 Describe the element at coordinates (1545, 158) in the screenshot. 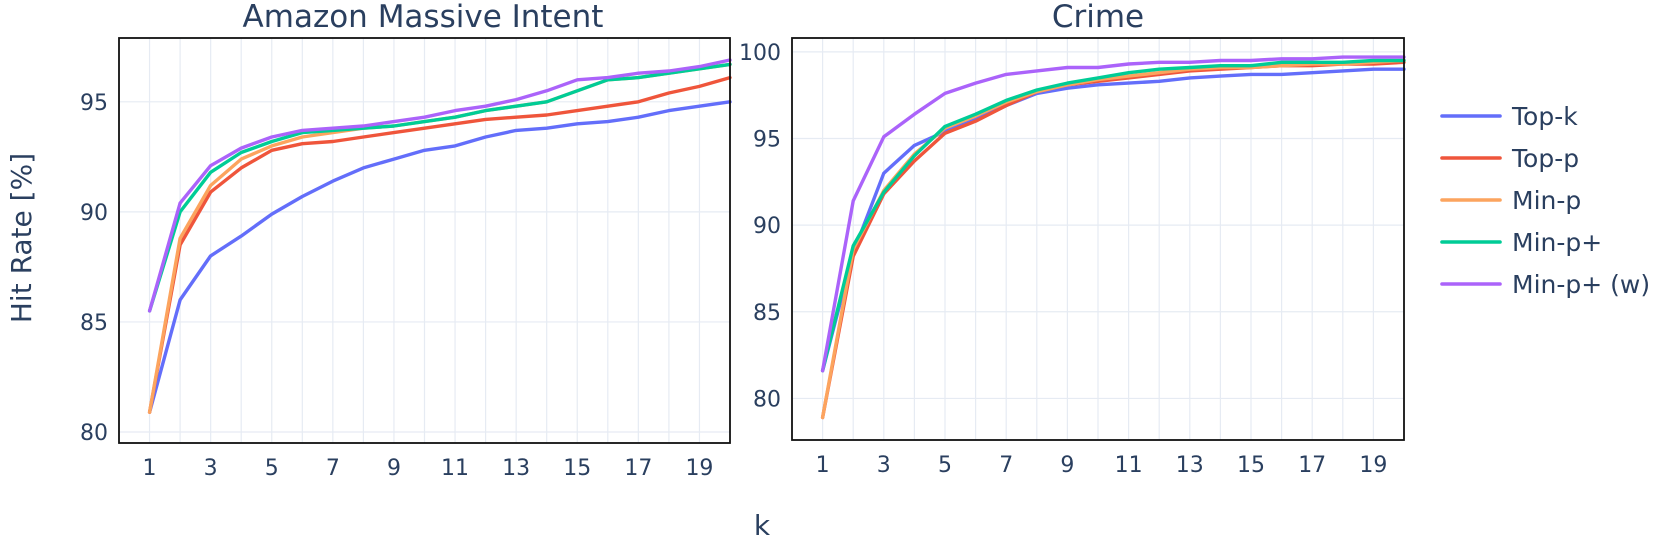

I see `legend-label: Top-p` at that location.